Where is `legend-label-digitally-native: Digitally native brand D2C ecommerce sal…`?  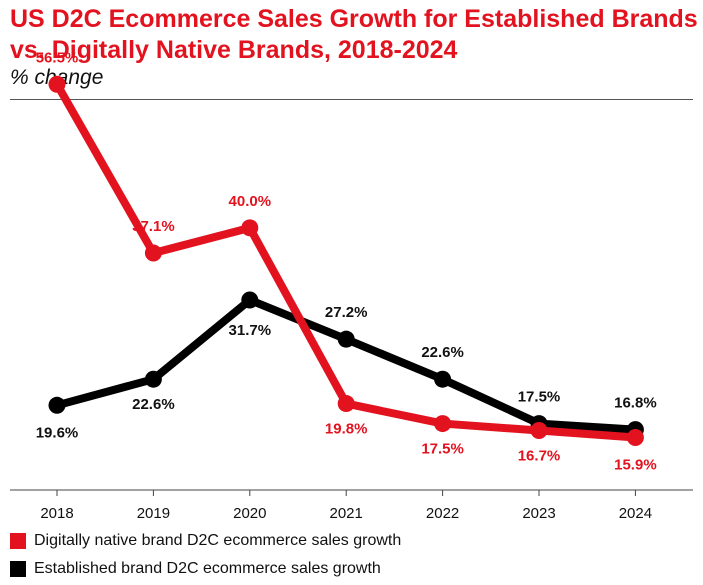 legend-label-digitally-native: Digitally native brand D2C ecommerce sal… is located at coordinates (218, 540).